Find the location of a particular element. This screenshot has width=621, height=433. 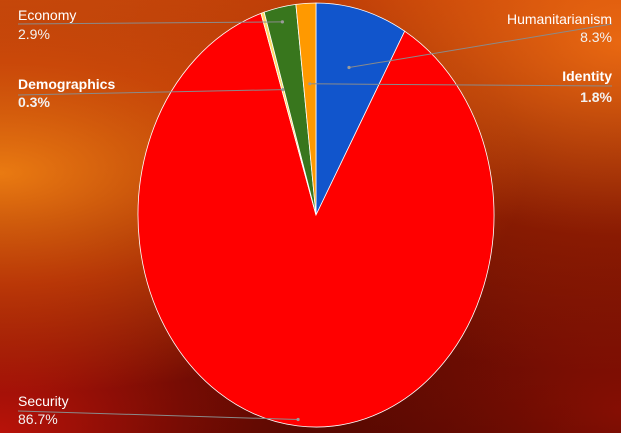

slice-label-economy: Economy is located at coordinates (47, 15).